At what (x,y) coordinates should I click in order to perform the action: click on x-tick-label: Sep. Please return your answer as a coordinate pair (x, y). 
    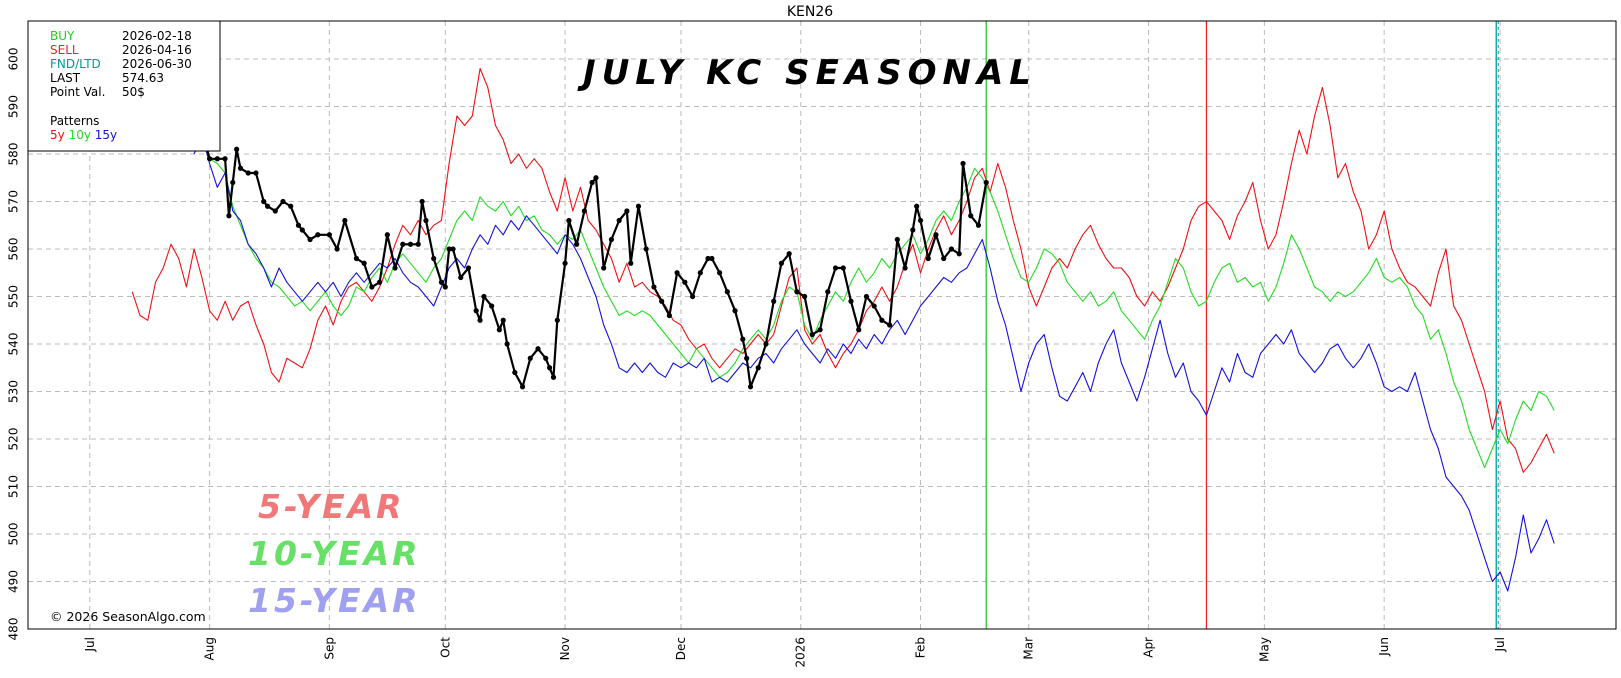
    Looking at the image, I should click on (329, 648).